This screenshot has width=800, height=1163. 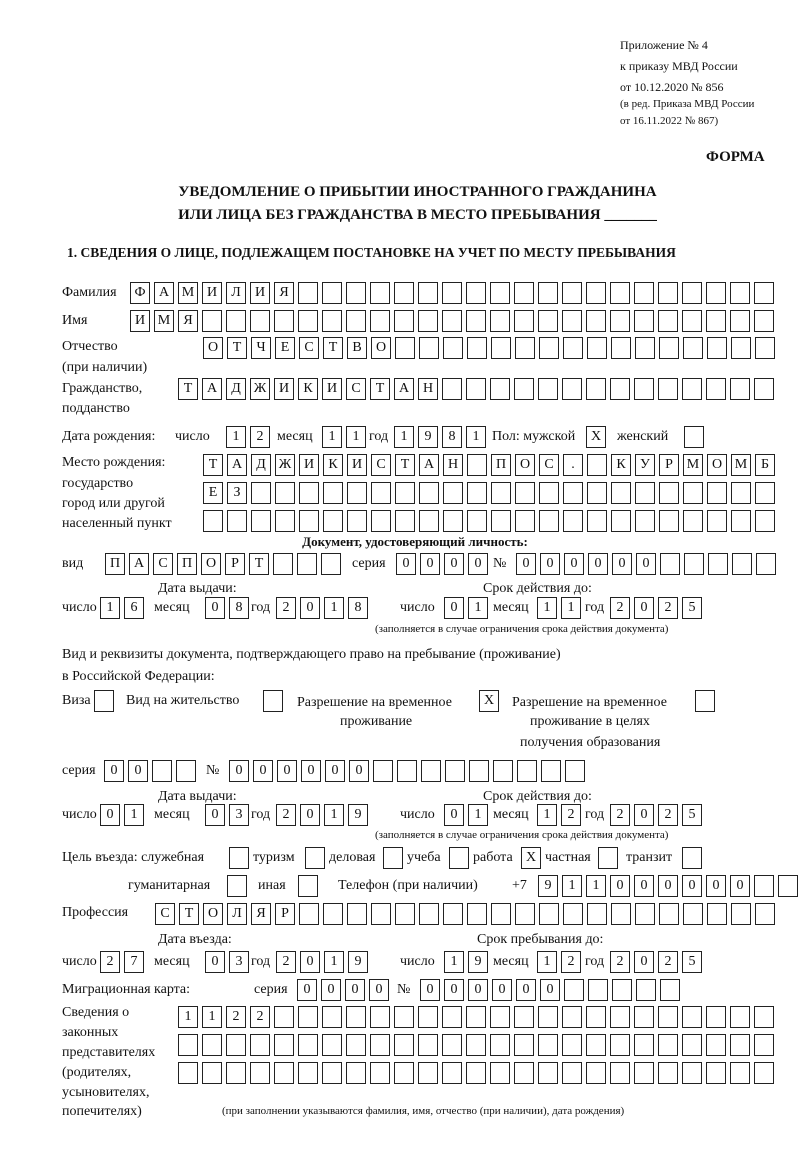 I want to click on char-box: В, so click(x=357, y=348).